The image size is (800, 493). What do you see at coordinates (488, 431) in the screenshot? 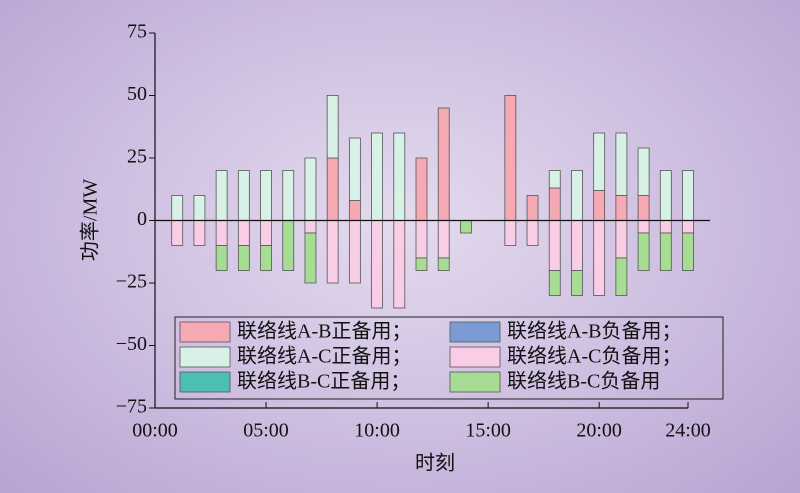
I see `x-tick-label: 15:00` at bounding box center [488, 431].